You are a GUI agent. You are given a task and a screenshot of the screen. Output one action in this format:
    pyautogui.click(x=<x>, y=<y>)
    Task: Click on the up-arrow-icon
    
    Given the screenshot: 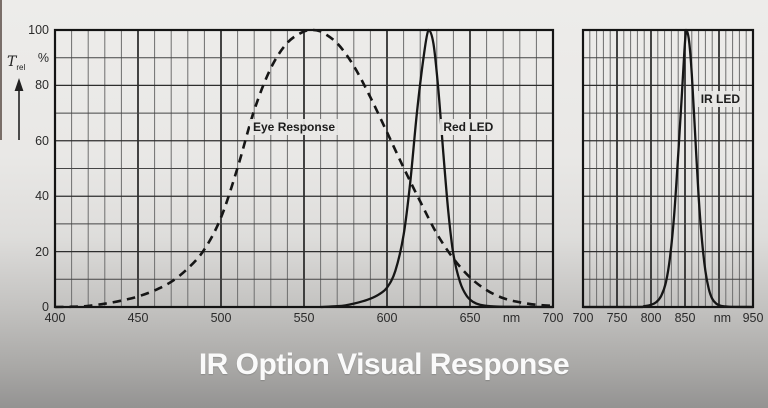 What is the action you would take?
    pyautogui.click(x=19, y=109)
    